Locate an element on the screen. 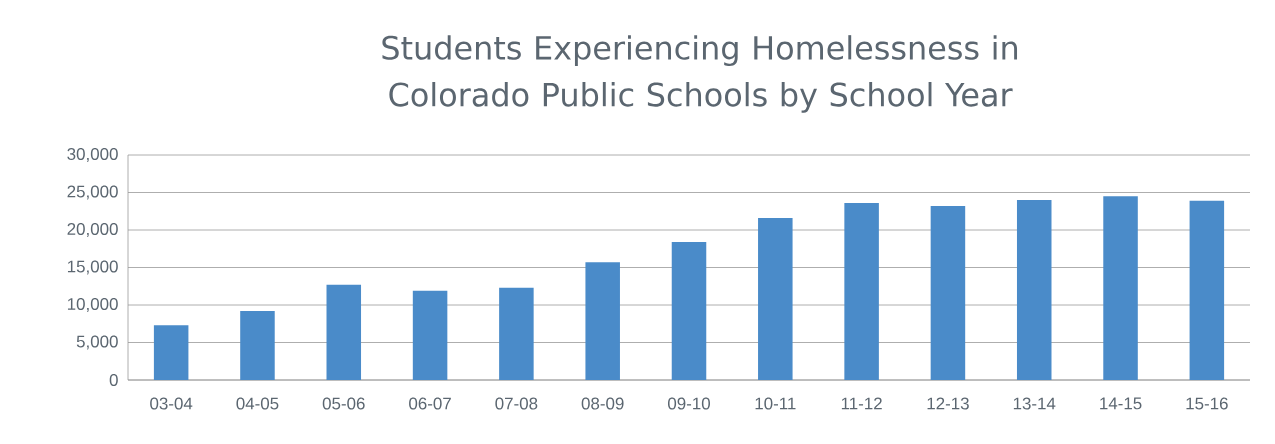  x-tick-label: 10-11 is located at coordinates (775, 403).